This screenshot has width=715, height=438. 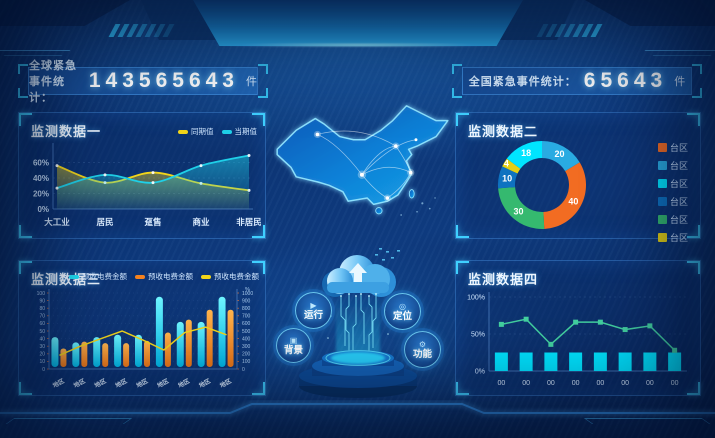 I want to click on panel-3-legend: 预收电费金额 预收电费金额 预收电费金额, so click(x=164, y=276).